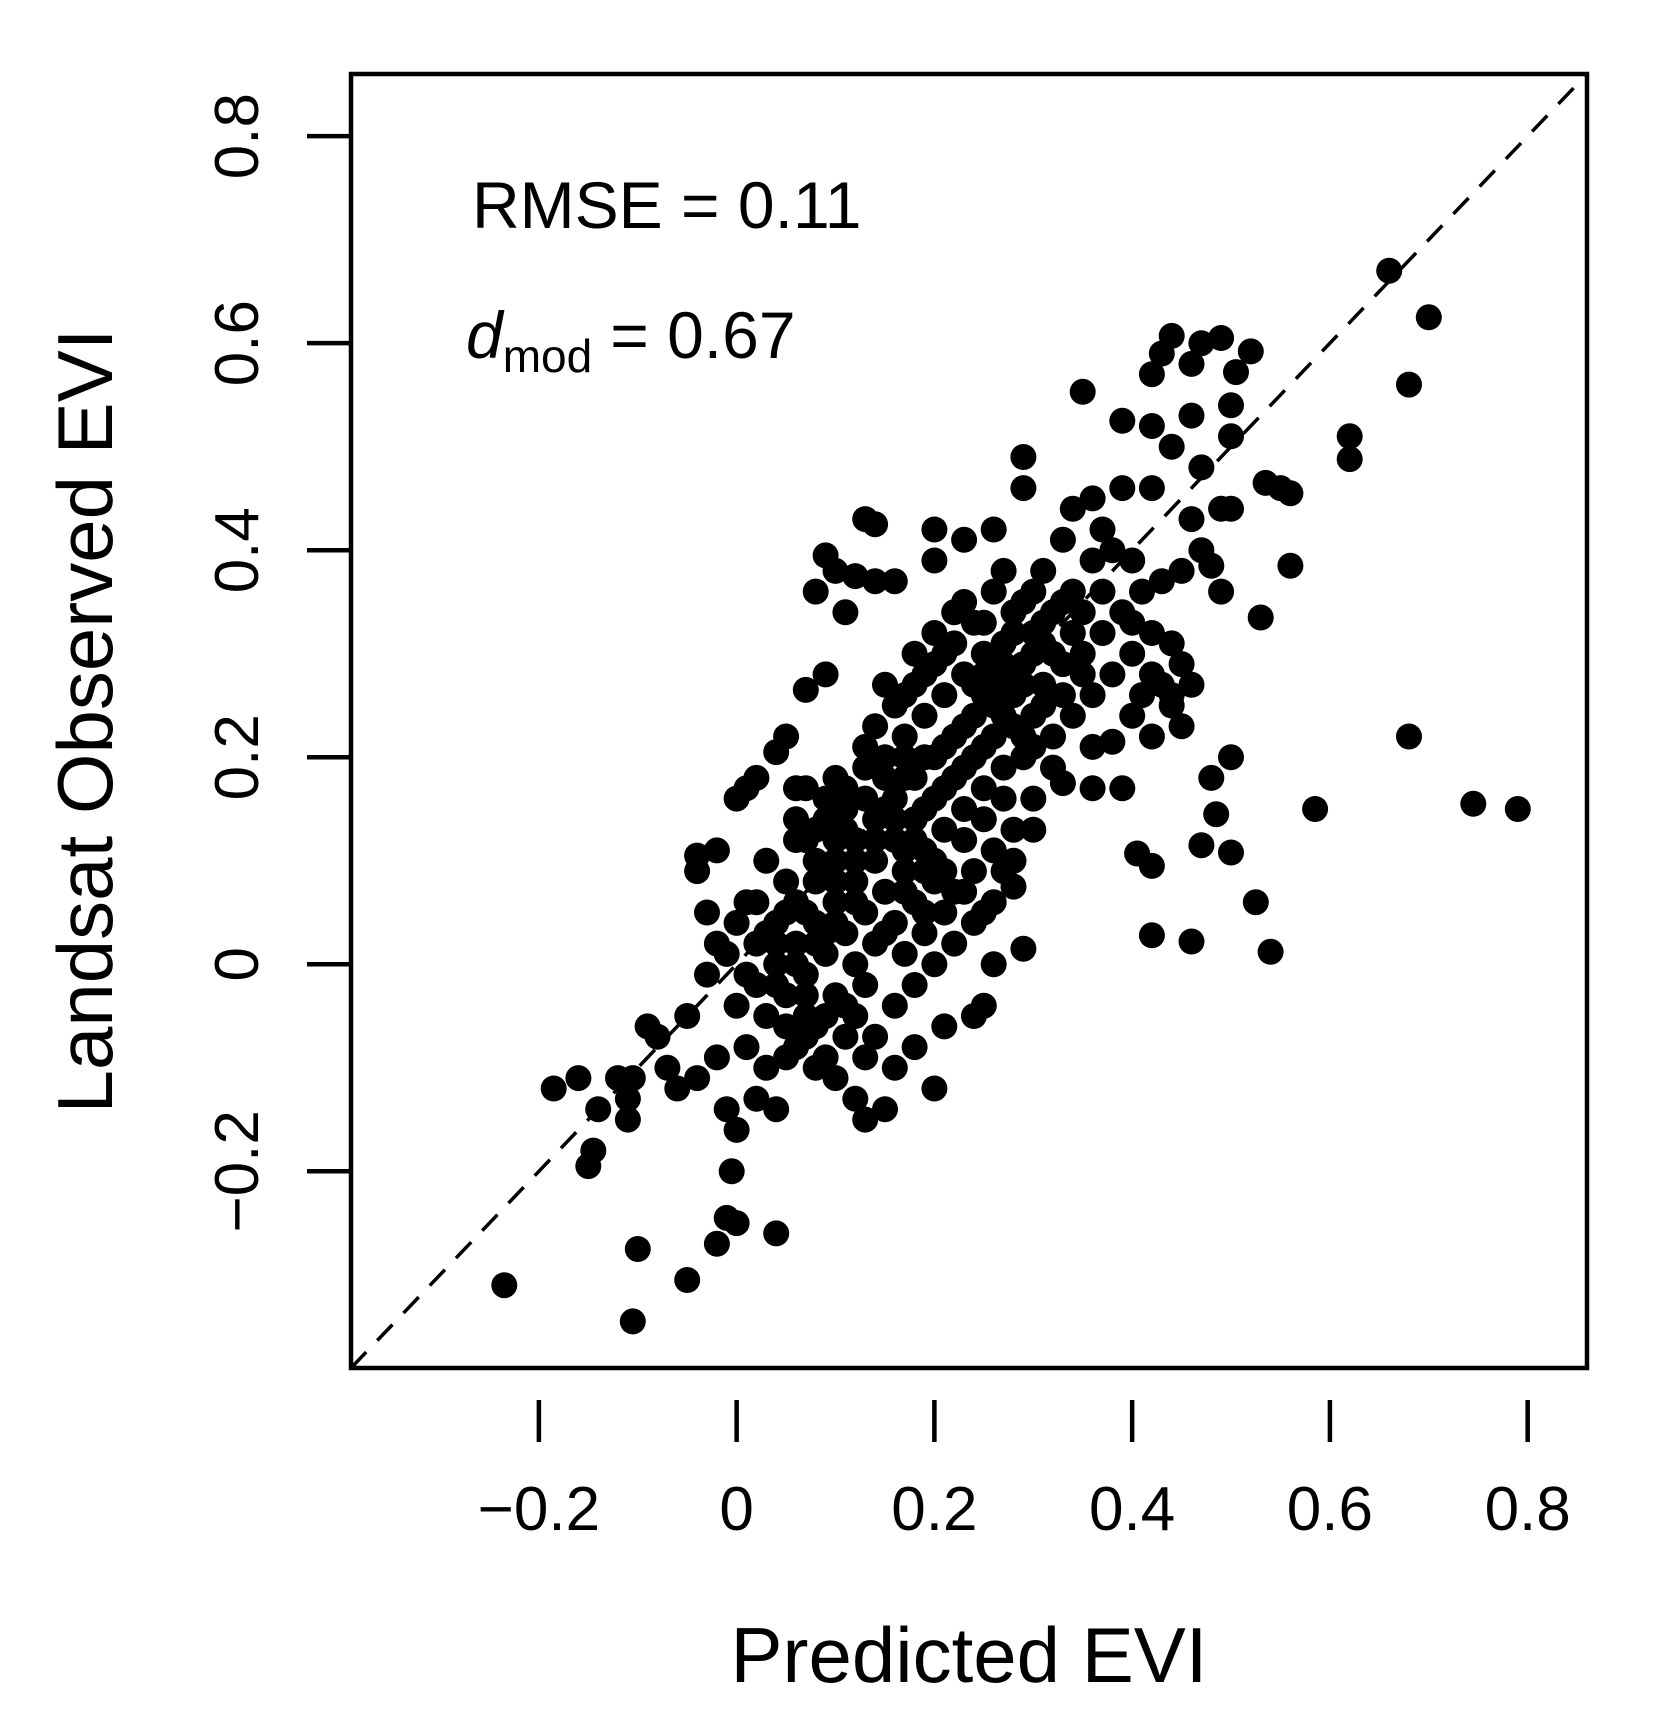 Image resolution: width=1671 pixels, height=1717 pixels. Describe the element at coordinates (934, 1509) in the screenshot. I see `x-tick-label: 0.2` at that location.